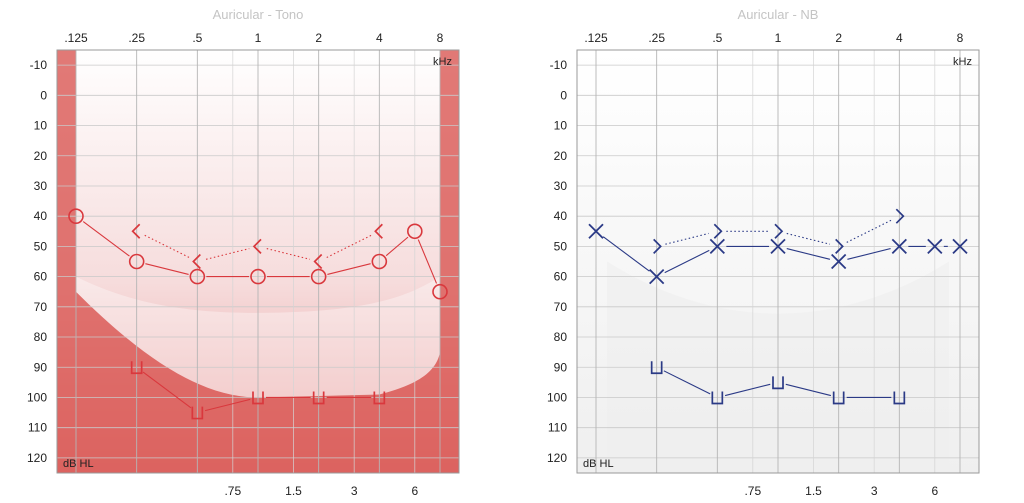 This screenshot has width=1024, height=503. Describe the element at coordinates (778, 14) in the screenshot. I see `chart-title: Auricular - NB` at that location.